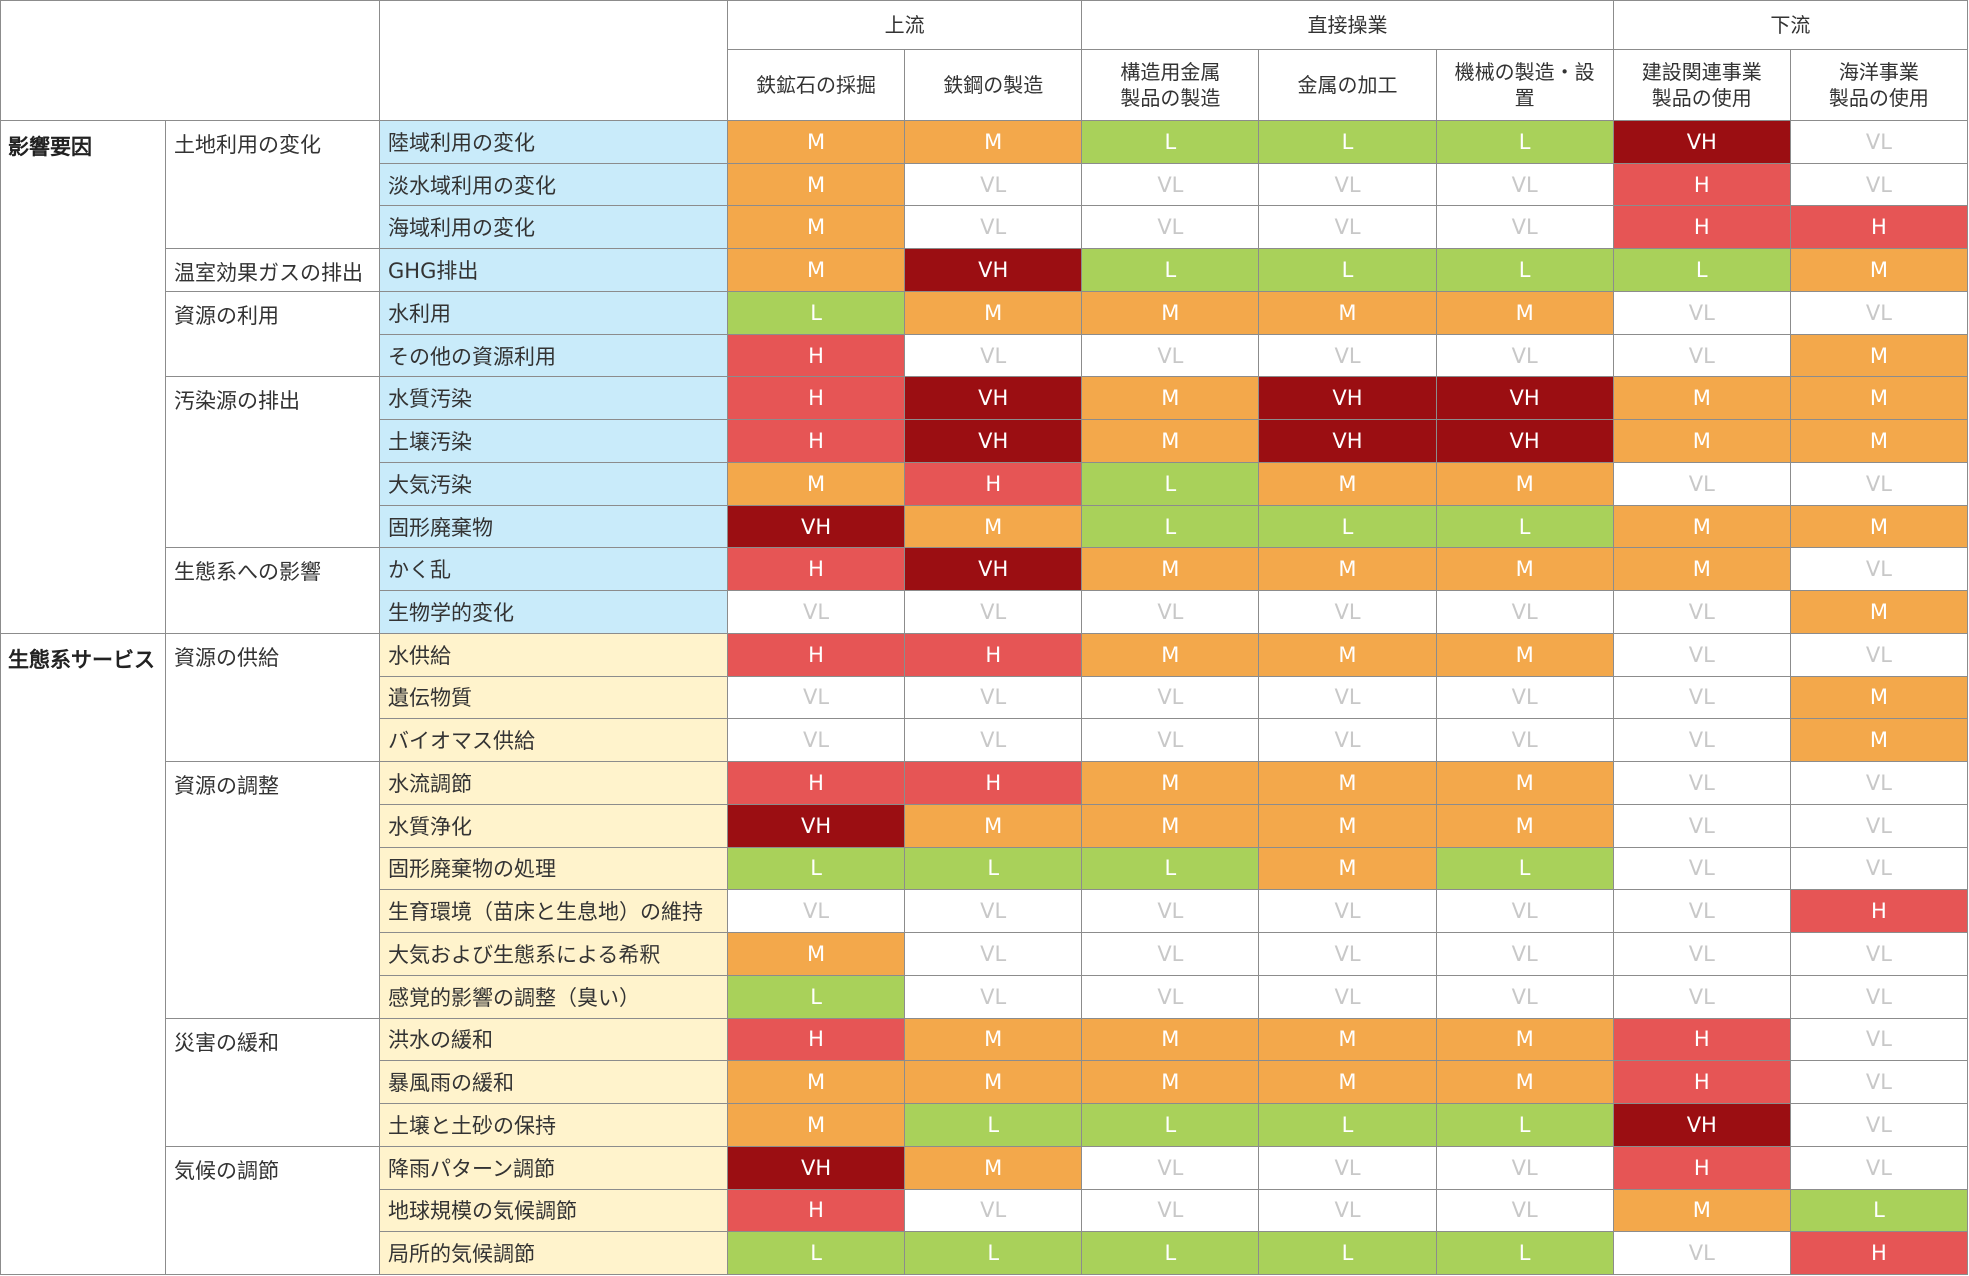 The height and width of the screenshot is (1276, 1969). What do you see at coordinates (1879, 85) in the screenshot?
I see `column-header: 海洋事業 製品の使用` at bounding box center [1879, 85].